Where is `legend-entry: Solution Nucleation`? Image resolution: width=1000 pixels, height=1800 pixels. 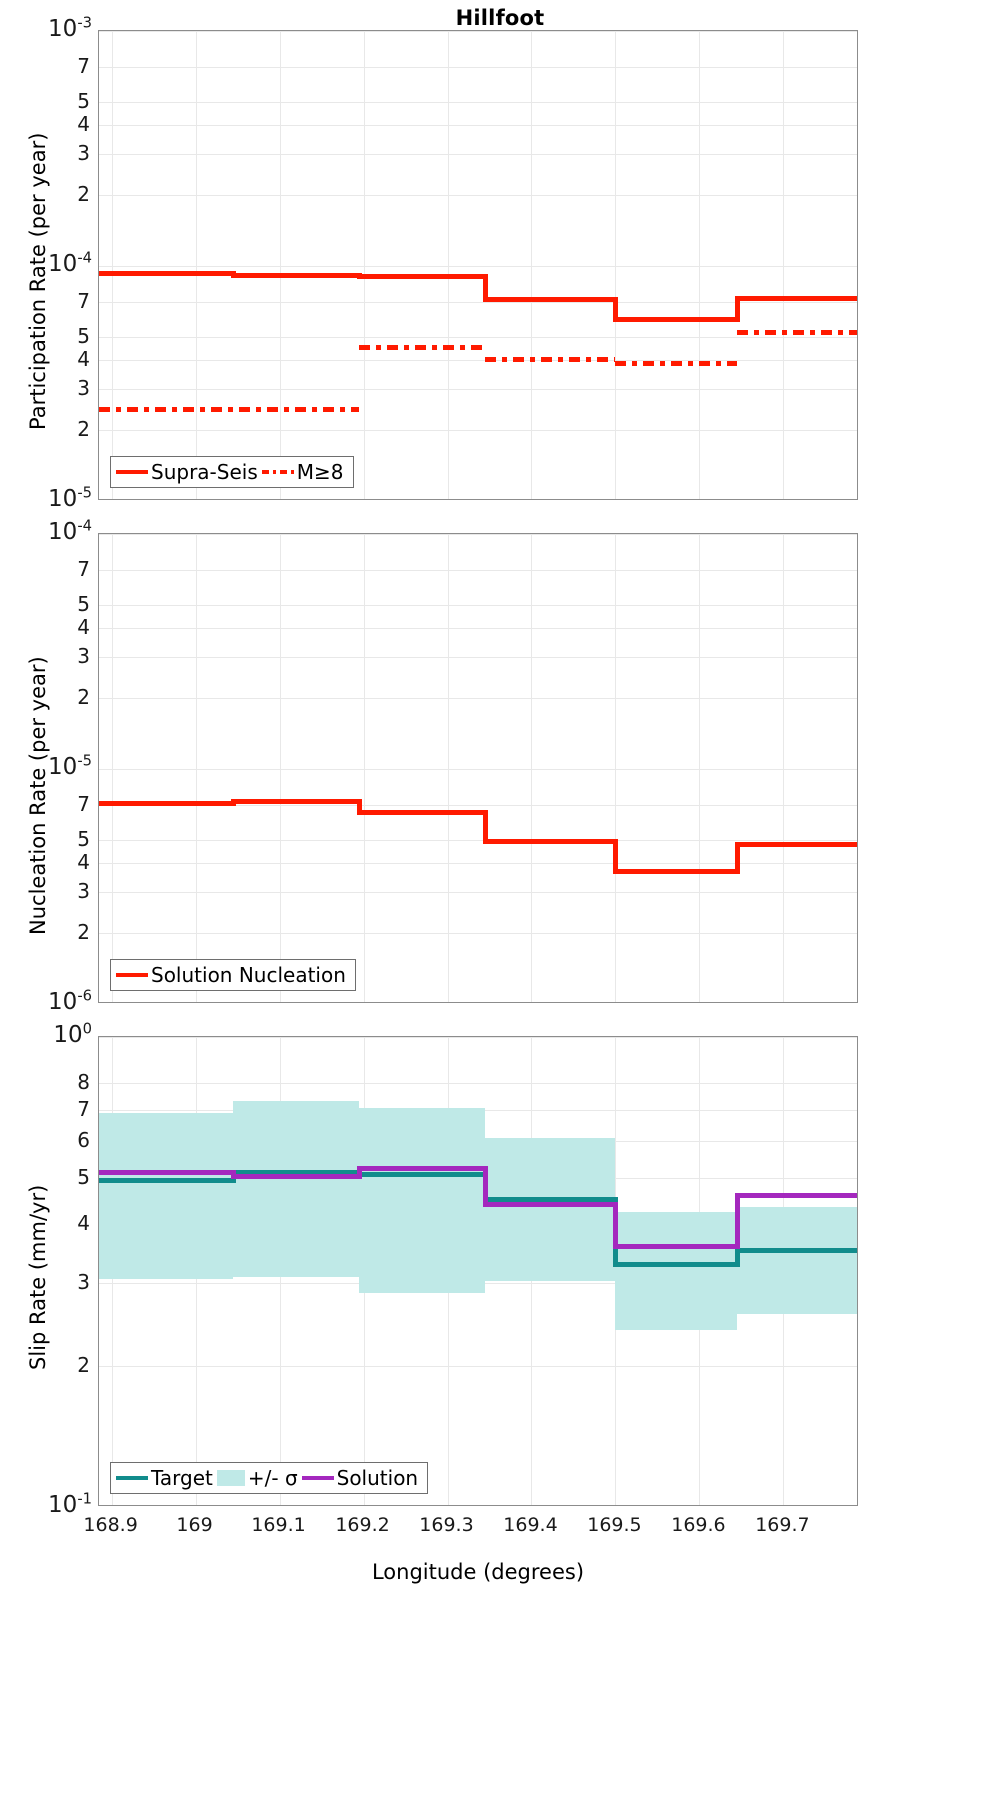
legend-entry: Solution Nucleation is located at coordinates (233, 975).